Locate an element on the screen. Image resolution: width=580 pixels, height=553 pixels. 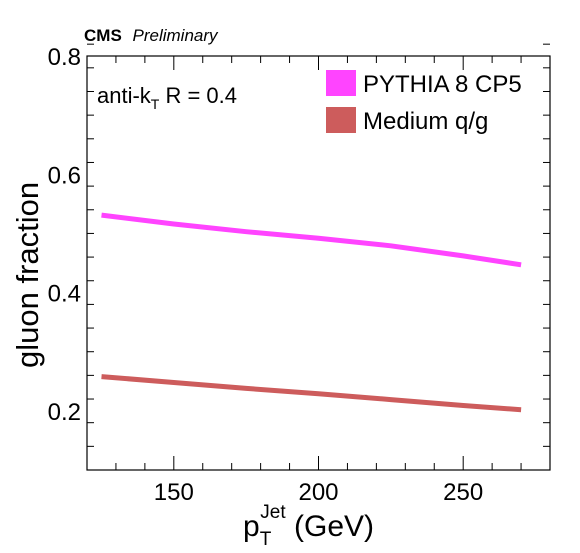
y-axis-title: gluon fraction is located at coordinates (27, 275).